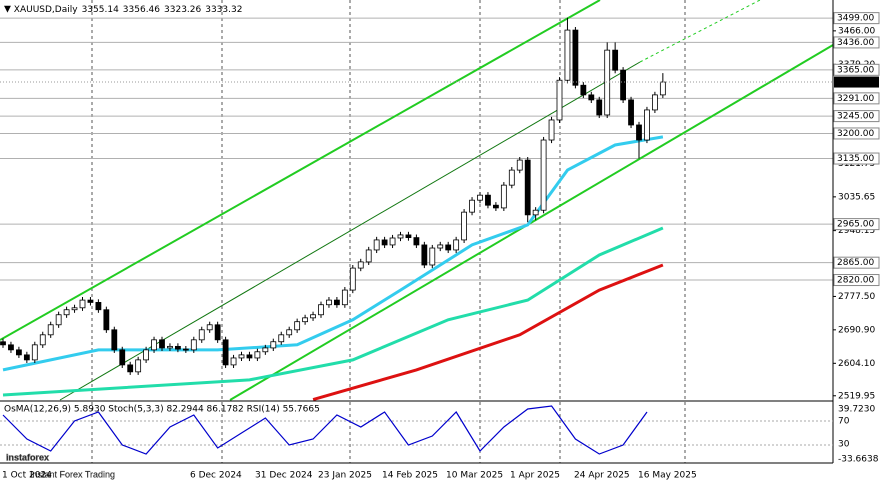 The image size is (880, 483). I want to click on x-tick-label: 23 Jan 2025, so click(345, 476).